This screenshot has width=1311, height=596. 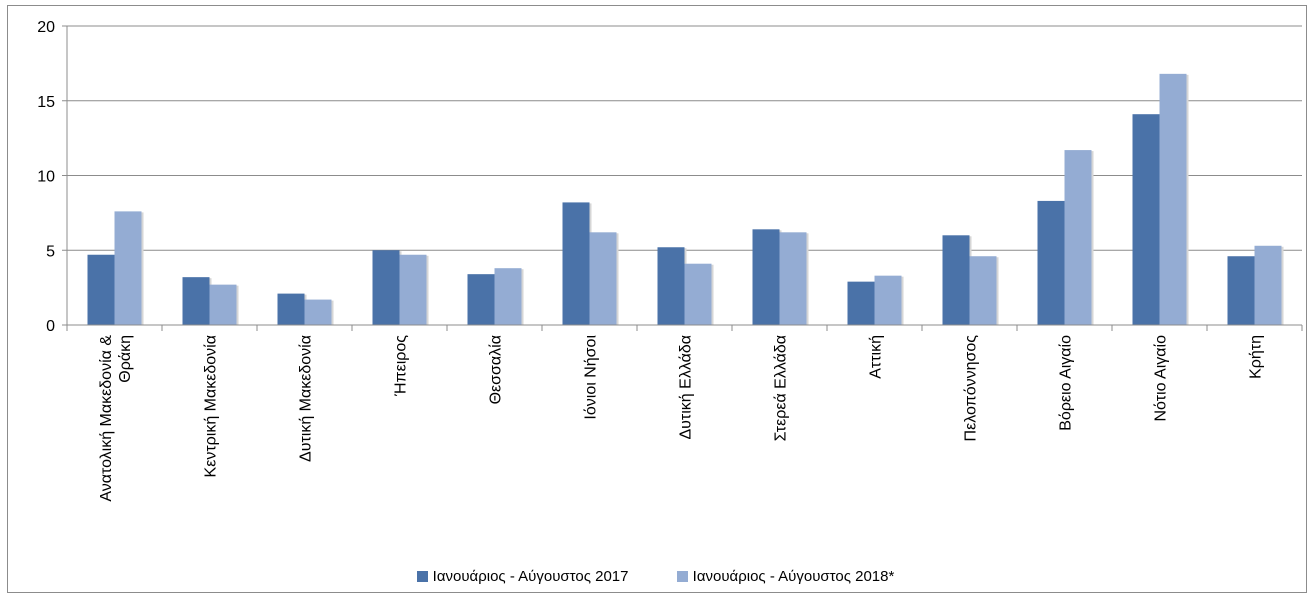 I want to click on legend-label-2017: Ιανουάριος - Αύγουστος 2017, so click(x=530, y=576).